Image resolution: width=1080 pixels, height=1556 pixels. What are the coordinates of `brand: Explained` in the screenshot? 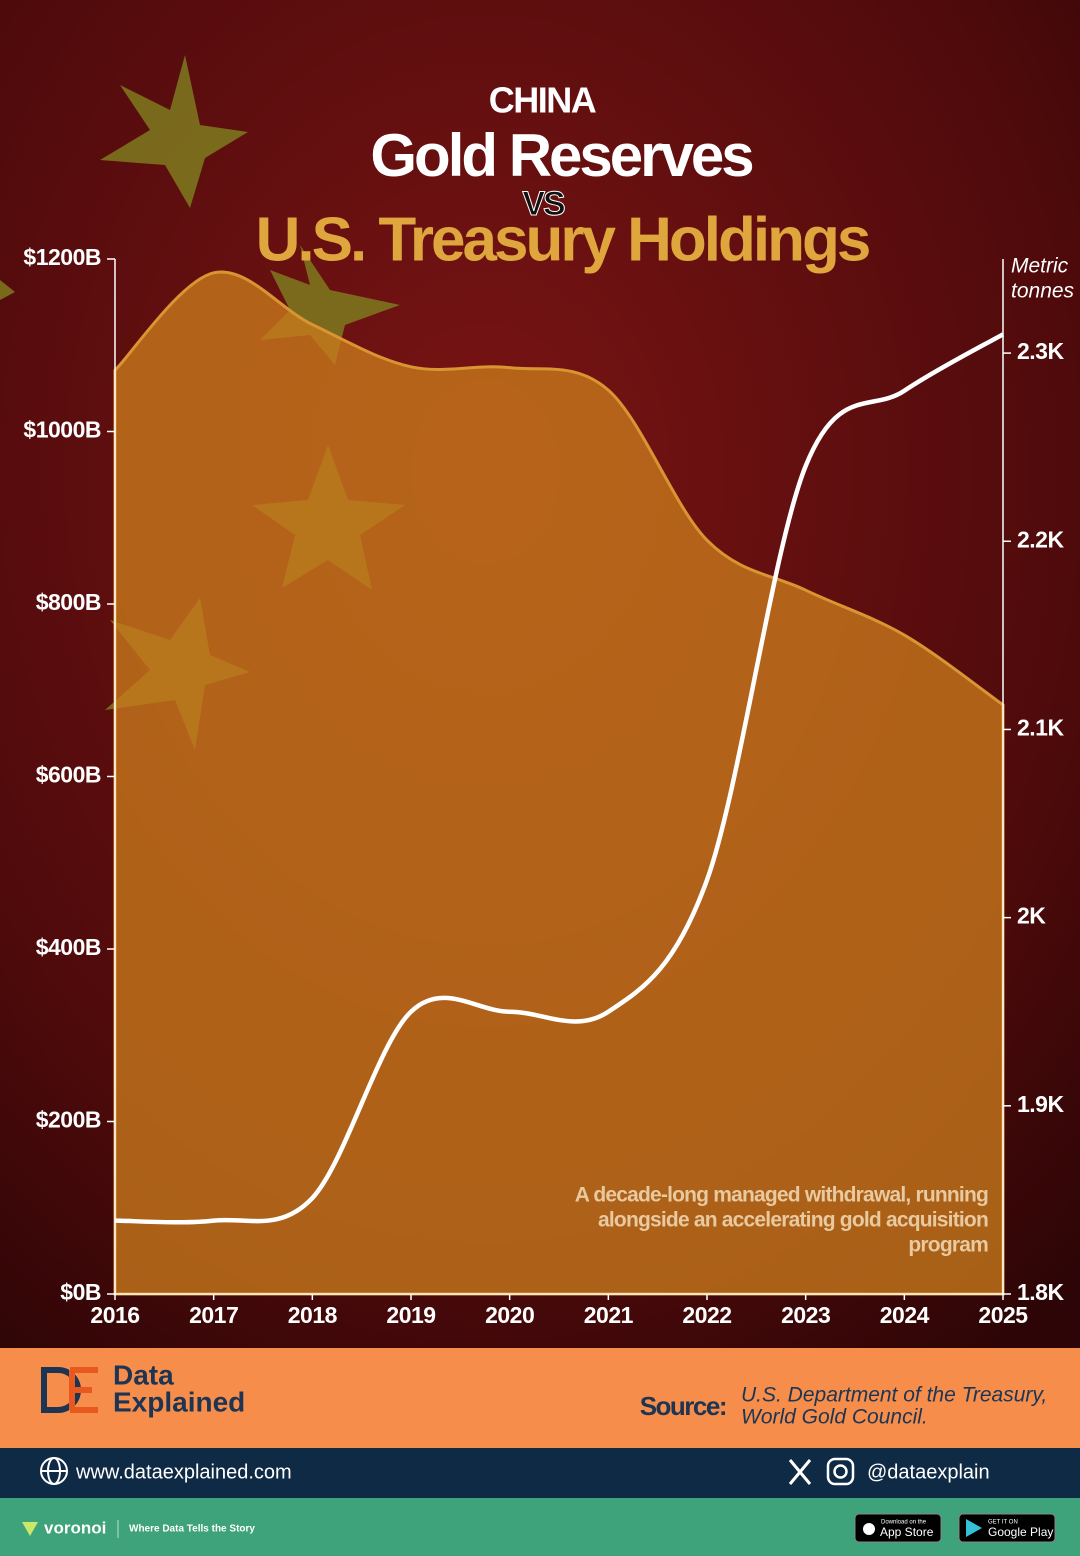 It's located at (179, 1401).